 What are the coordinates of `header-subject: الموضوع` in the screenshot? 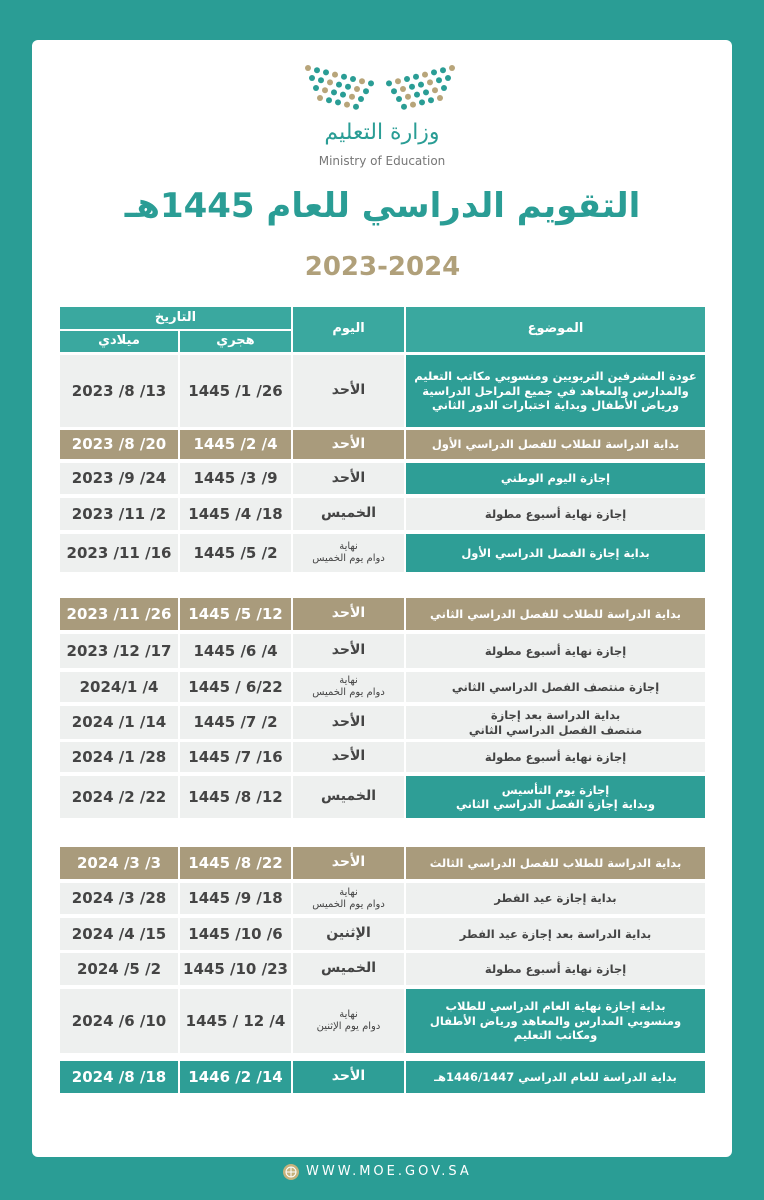 It's located at (555, 329).